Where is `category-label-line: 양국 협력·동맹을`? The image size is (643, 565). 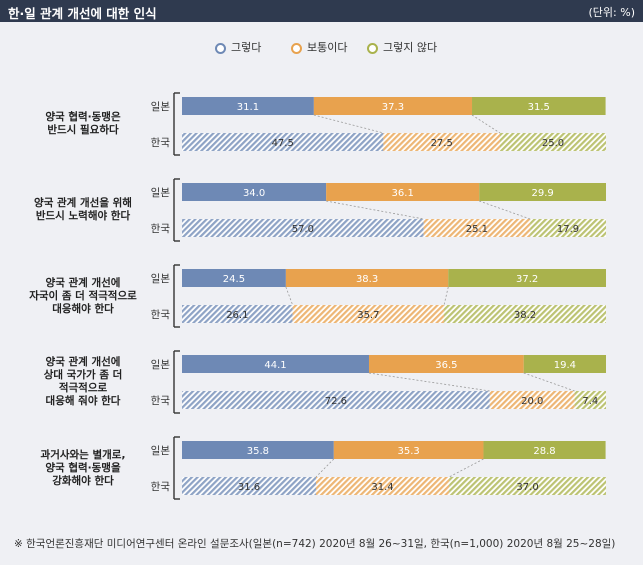 category-label-line: 양국 협력·동맹을 is located at coordinates (83, 467).